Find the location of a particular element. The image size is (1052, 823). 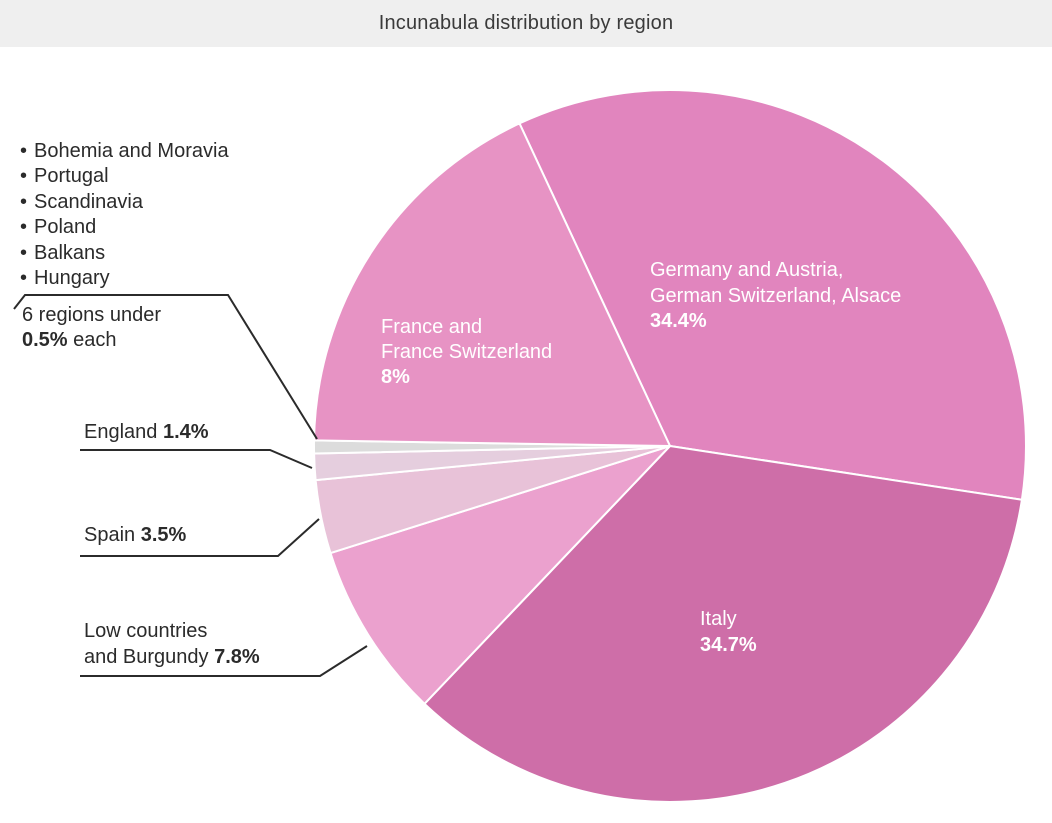

low-countries-callout: Low countries and Burgundy 7.8% is located at coordinates (172, 644).